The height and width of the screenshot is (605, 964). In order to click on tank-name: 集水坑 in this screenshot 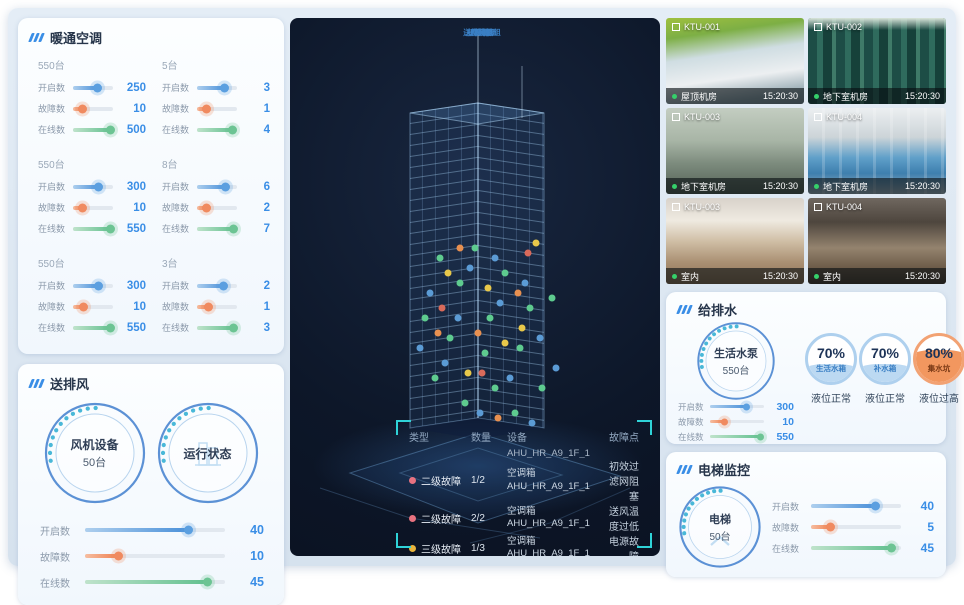, I will do `click(939, 368)`.